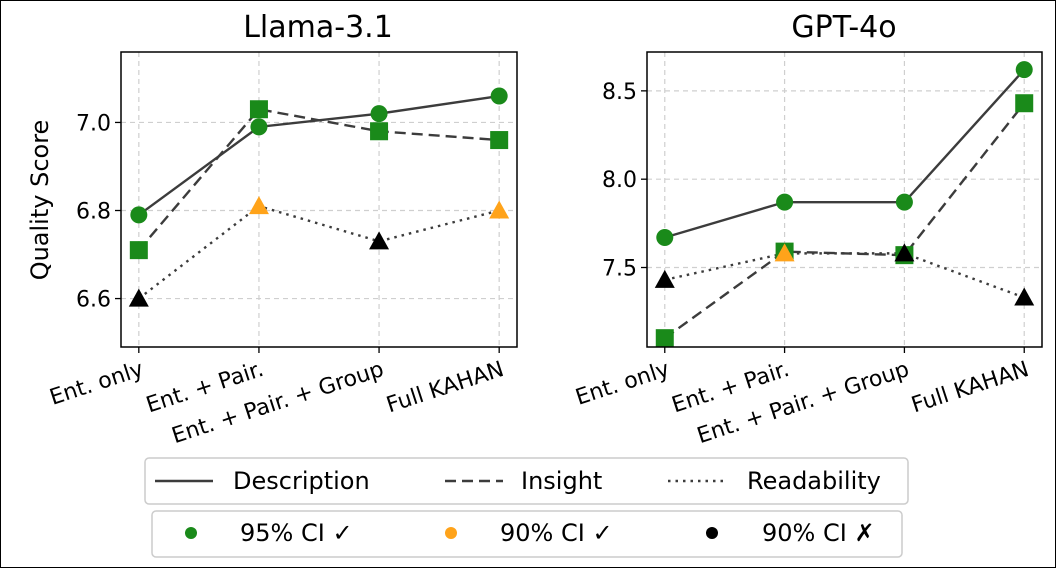  I want to click on legend-label-description: Description, so click(301, 481).